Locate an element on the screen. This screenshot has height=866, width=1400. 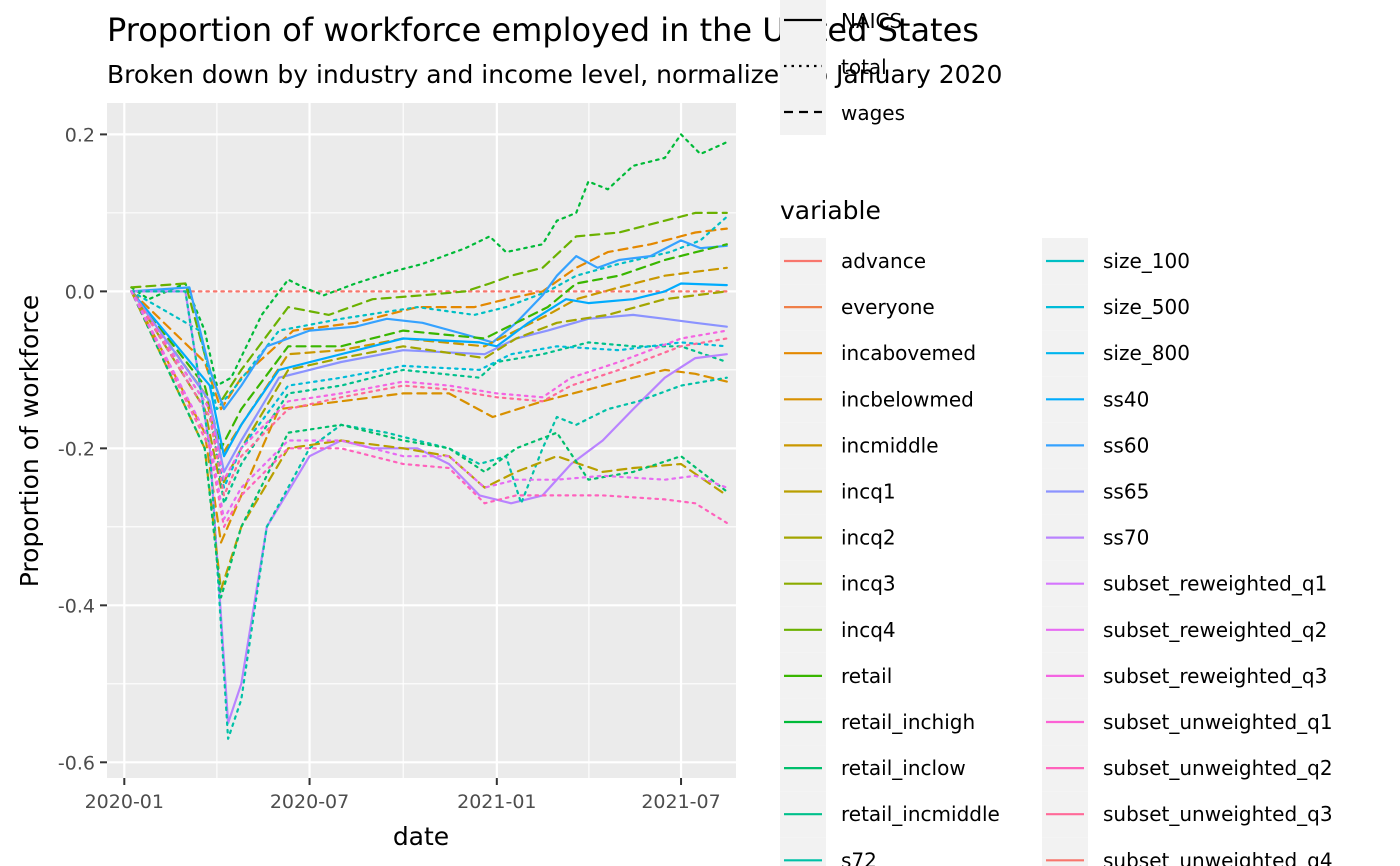
legend-label: s72 is located at coordinates (859, 857).